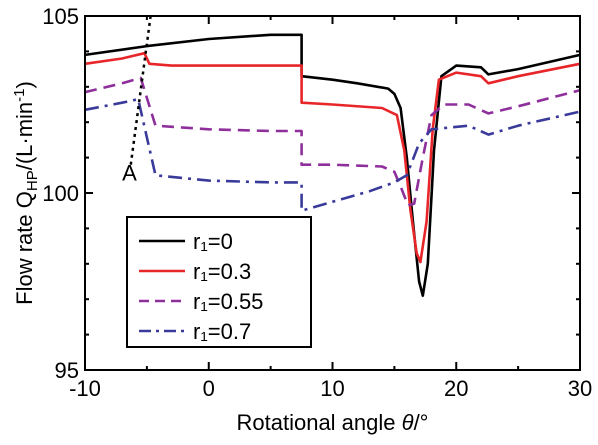 This screenshot has width=598, height=445. Describe the element at coordinates (209, 388) in the screenshot. I see `x-tick-label: 0` at that location.